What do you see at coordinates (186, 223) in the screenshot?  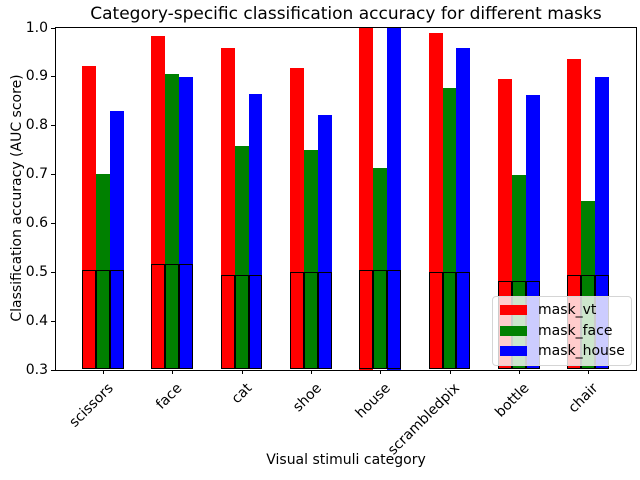 I see `bar-mask_house-face` at bounding box center [186, 223].